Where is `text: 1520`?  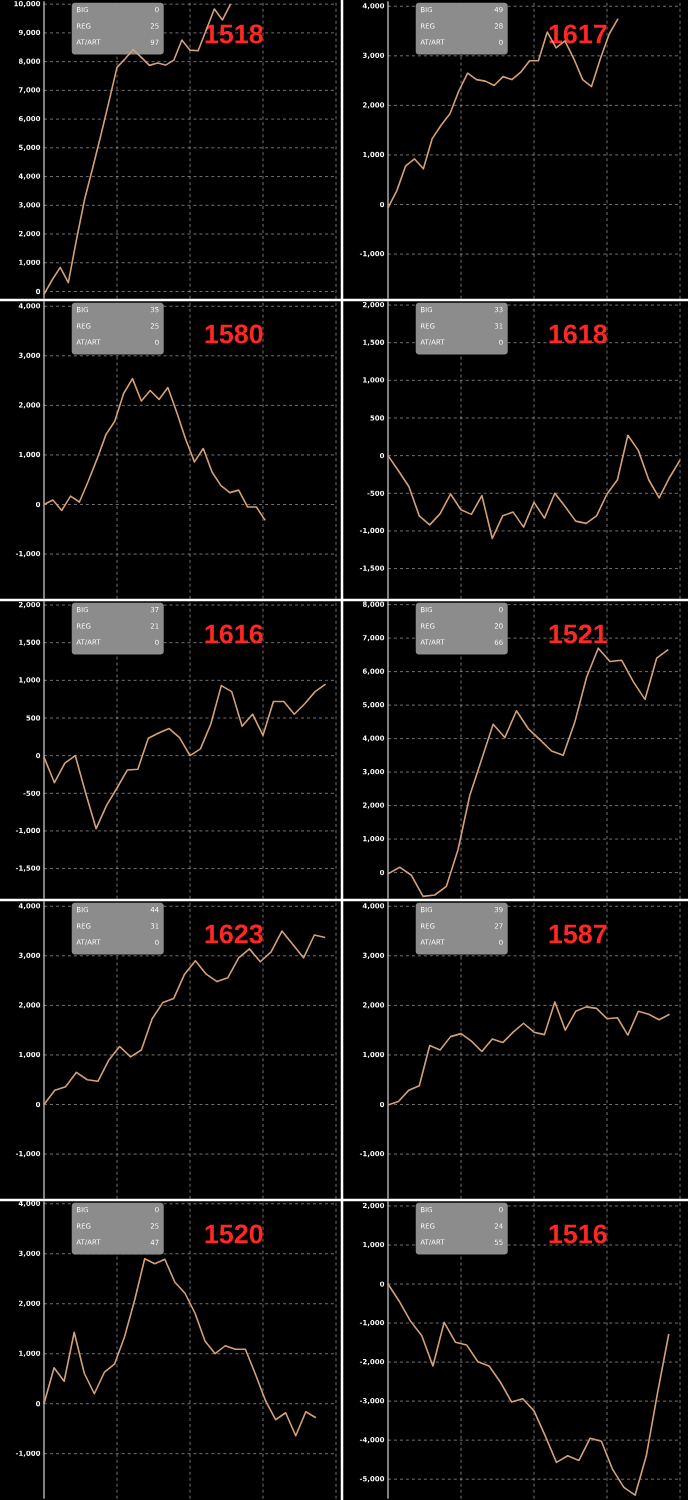
text: 1520 is located at coordinates (234, 1234).